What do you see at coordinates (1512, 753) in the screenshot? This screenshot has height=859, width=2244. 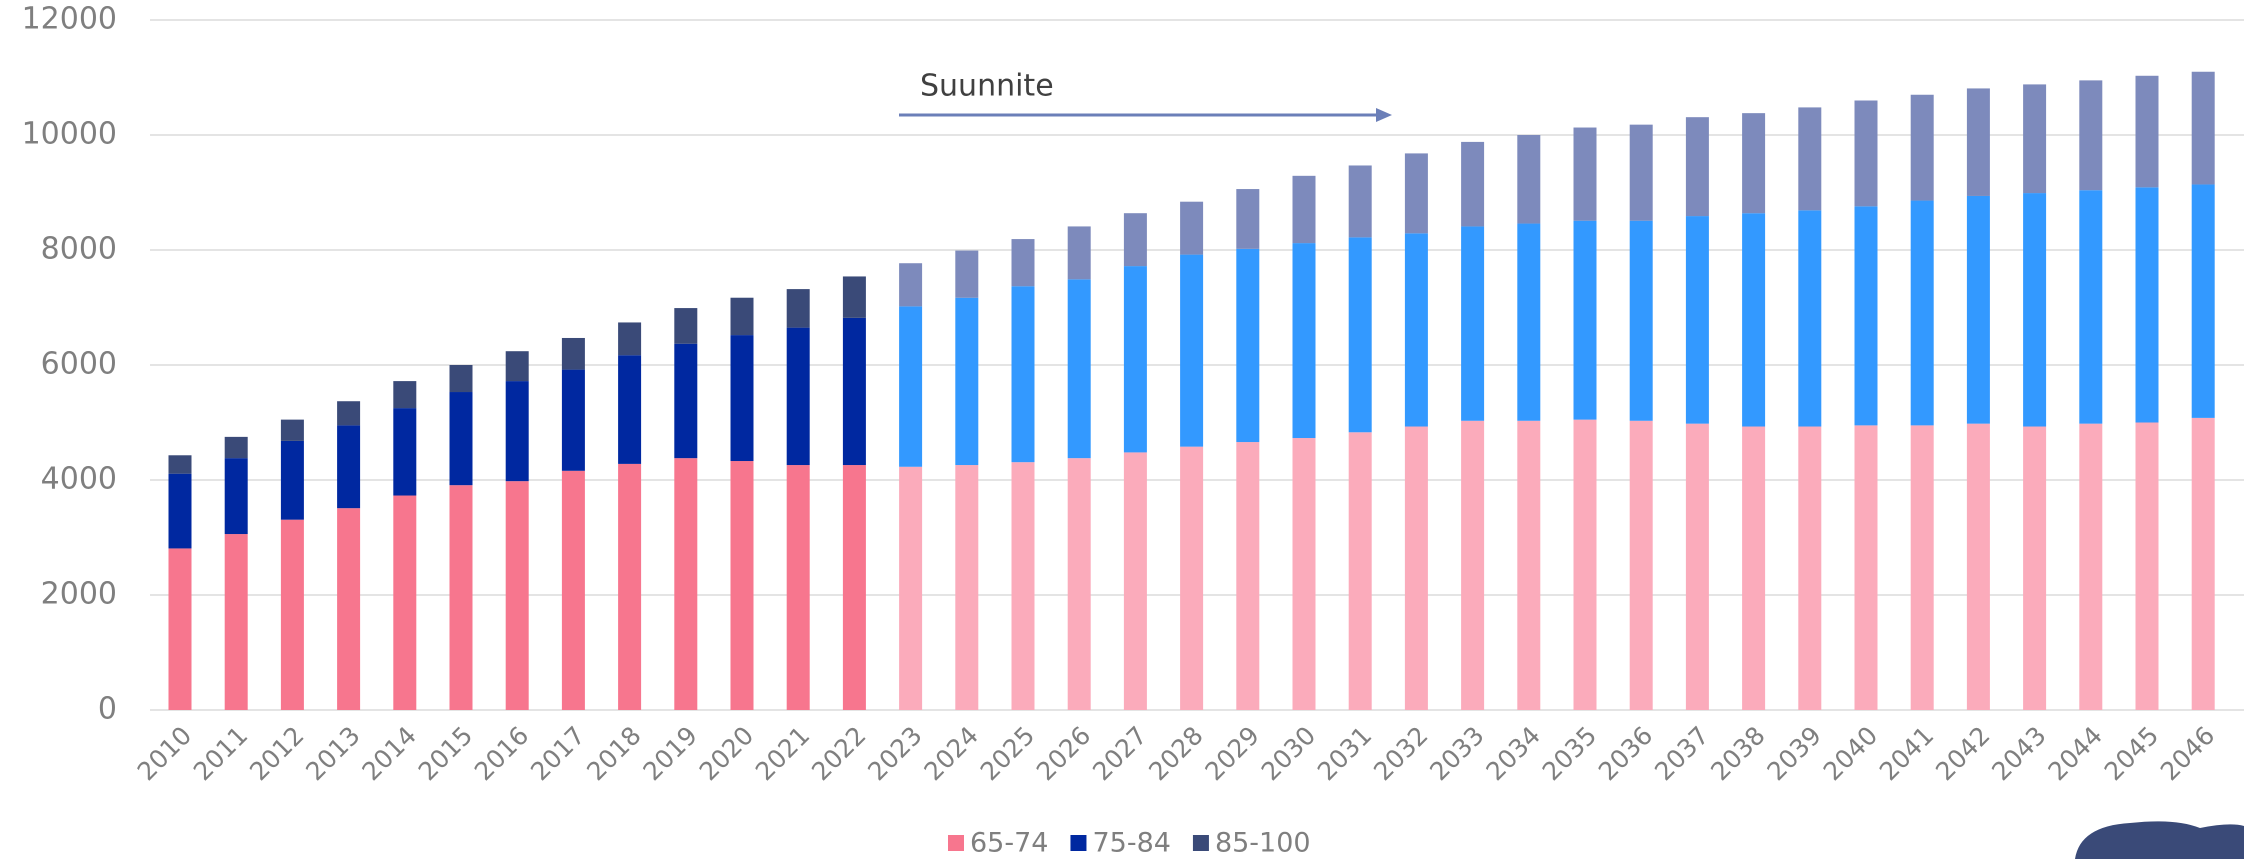 I see `x-tick-label: 2034` at bounding box center [1512, 753].